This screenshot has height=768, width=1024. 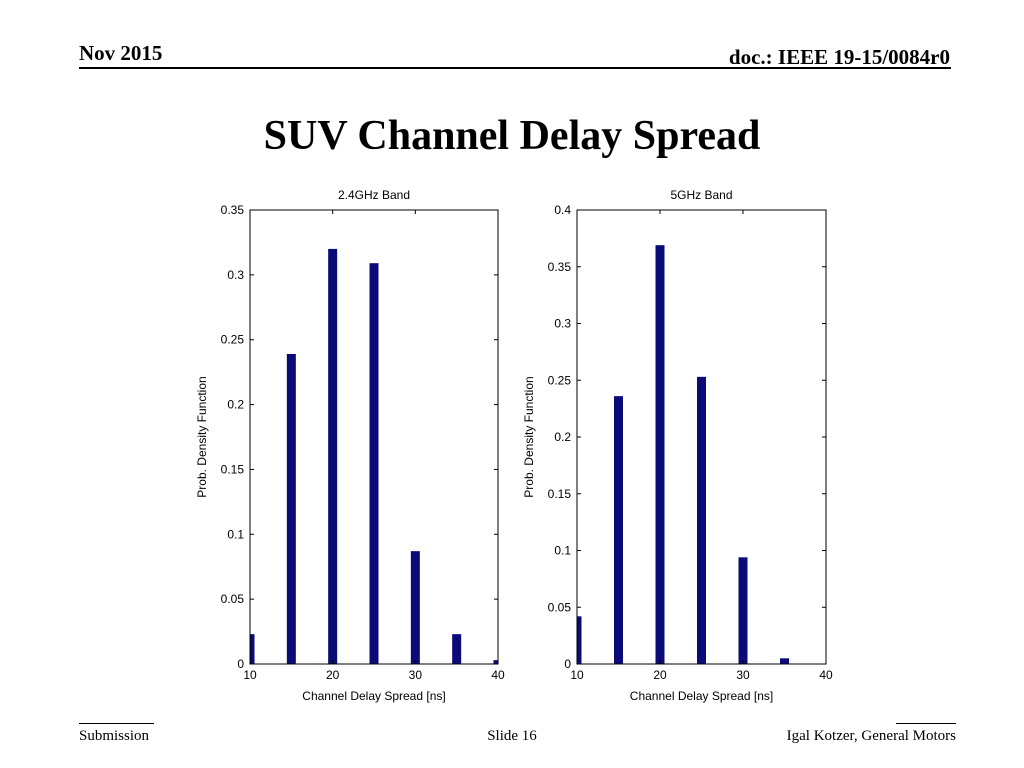 What do you see at coordinates (512, 136) in the screenshot?
I see `slide-title: SUV Channel Delay Spread` at bounding box center [512, 136].